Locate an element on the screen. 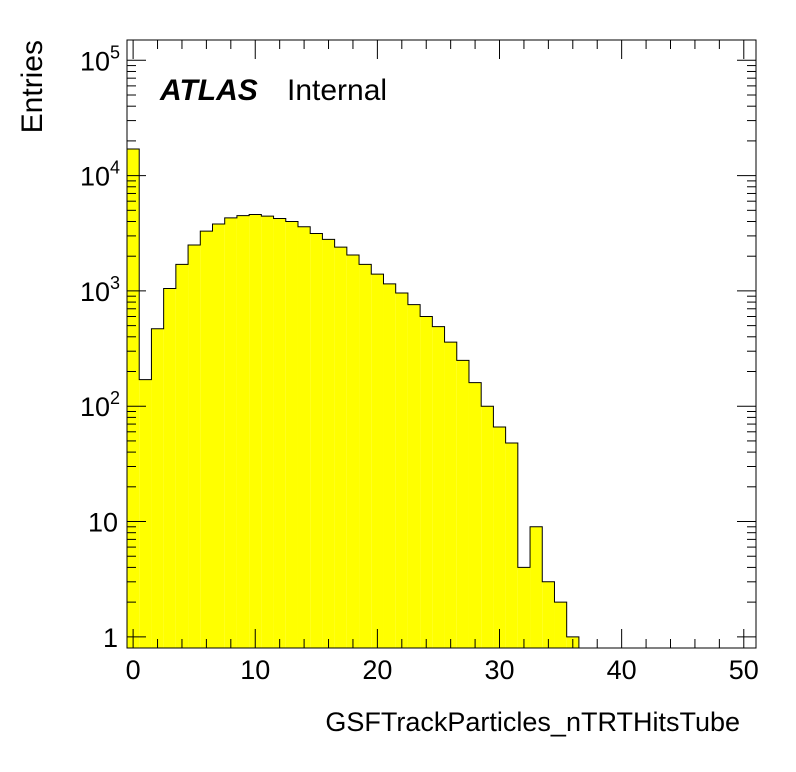 Image resolution: width=796 pixels, height=772 pixels. x-tick-label: 50 is located at coordinates (744, 670).